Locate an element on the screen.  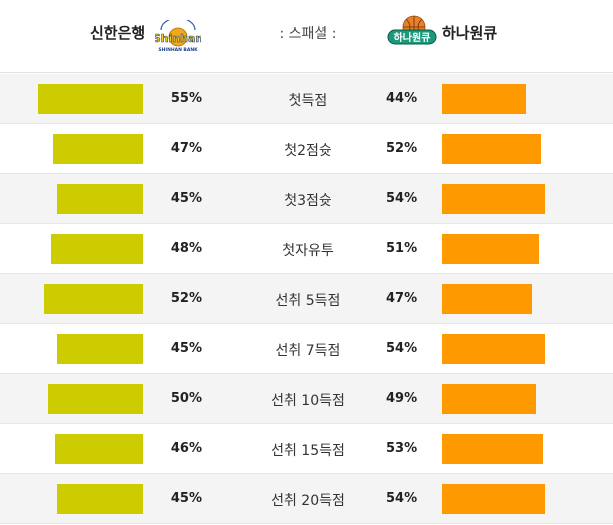
left-team-percent: 50% is located at coordinates (186, 398).